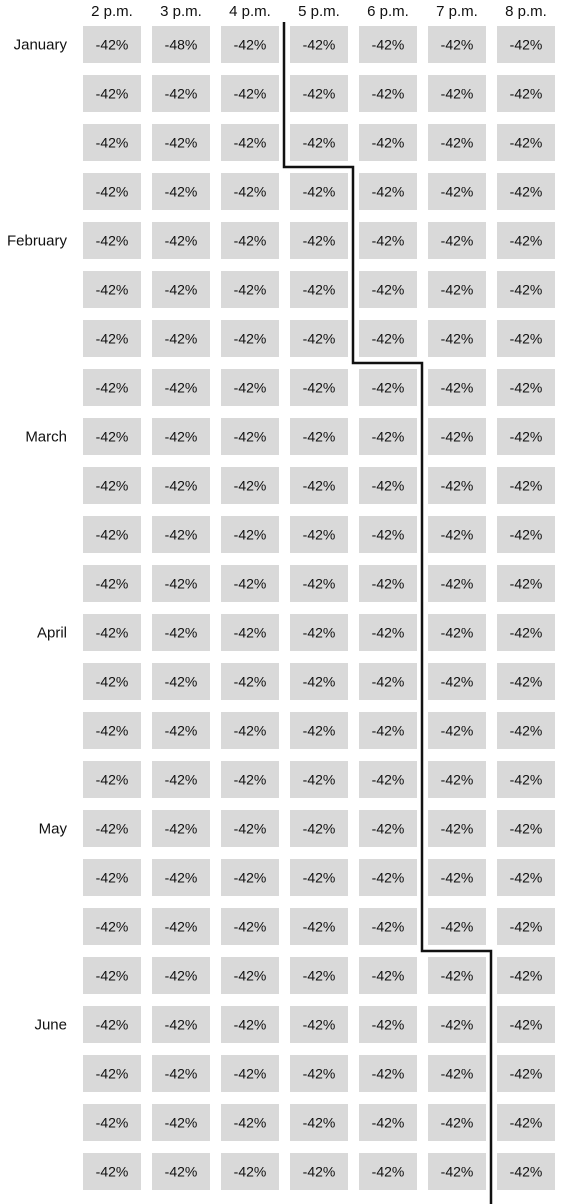 Image resolution: width=570 pixels, height=1204 pixels. I want to click on column-label: 5 p.m., so click(319, 11).